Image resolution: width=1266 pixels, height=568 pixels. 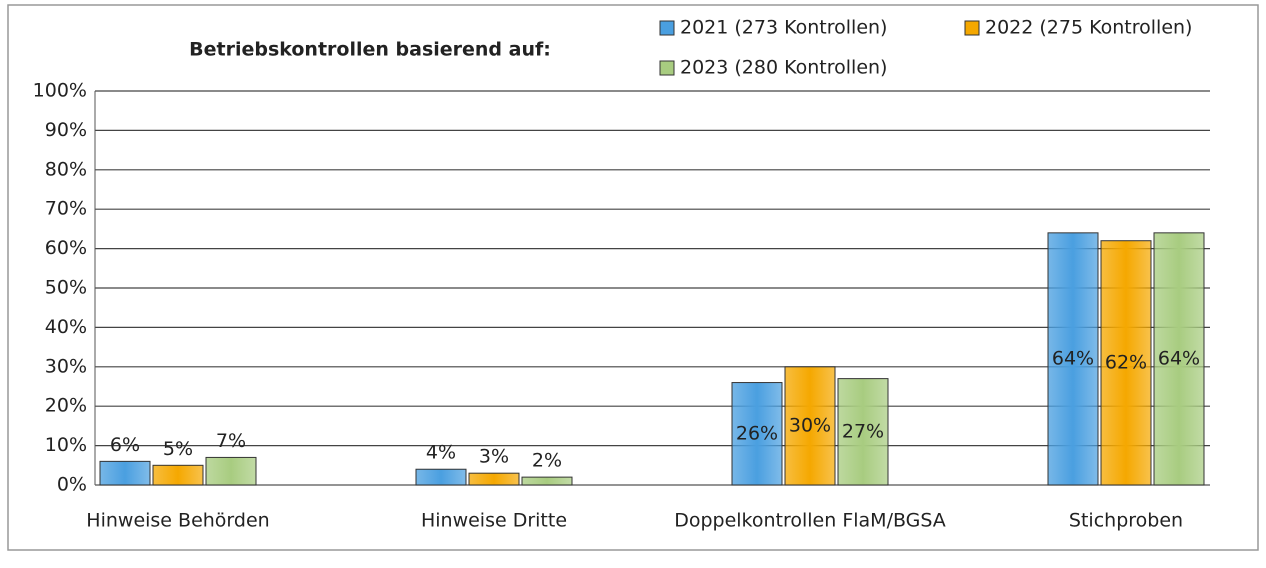 What do you see at coordinates (547, 461) in the screenshot?
I see `data-label: 2%` at bounding box center [547, 461].